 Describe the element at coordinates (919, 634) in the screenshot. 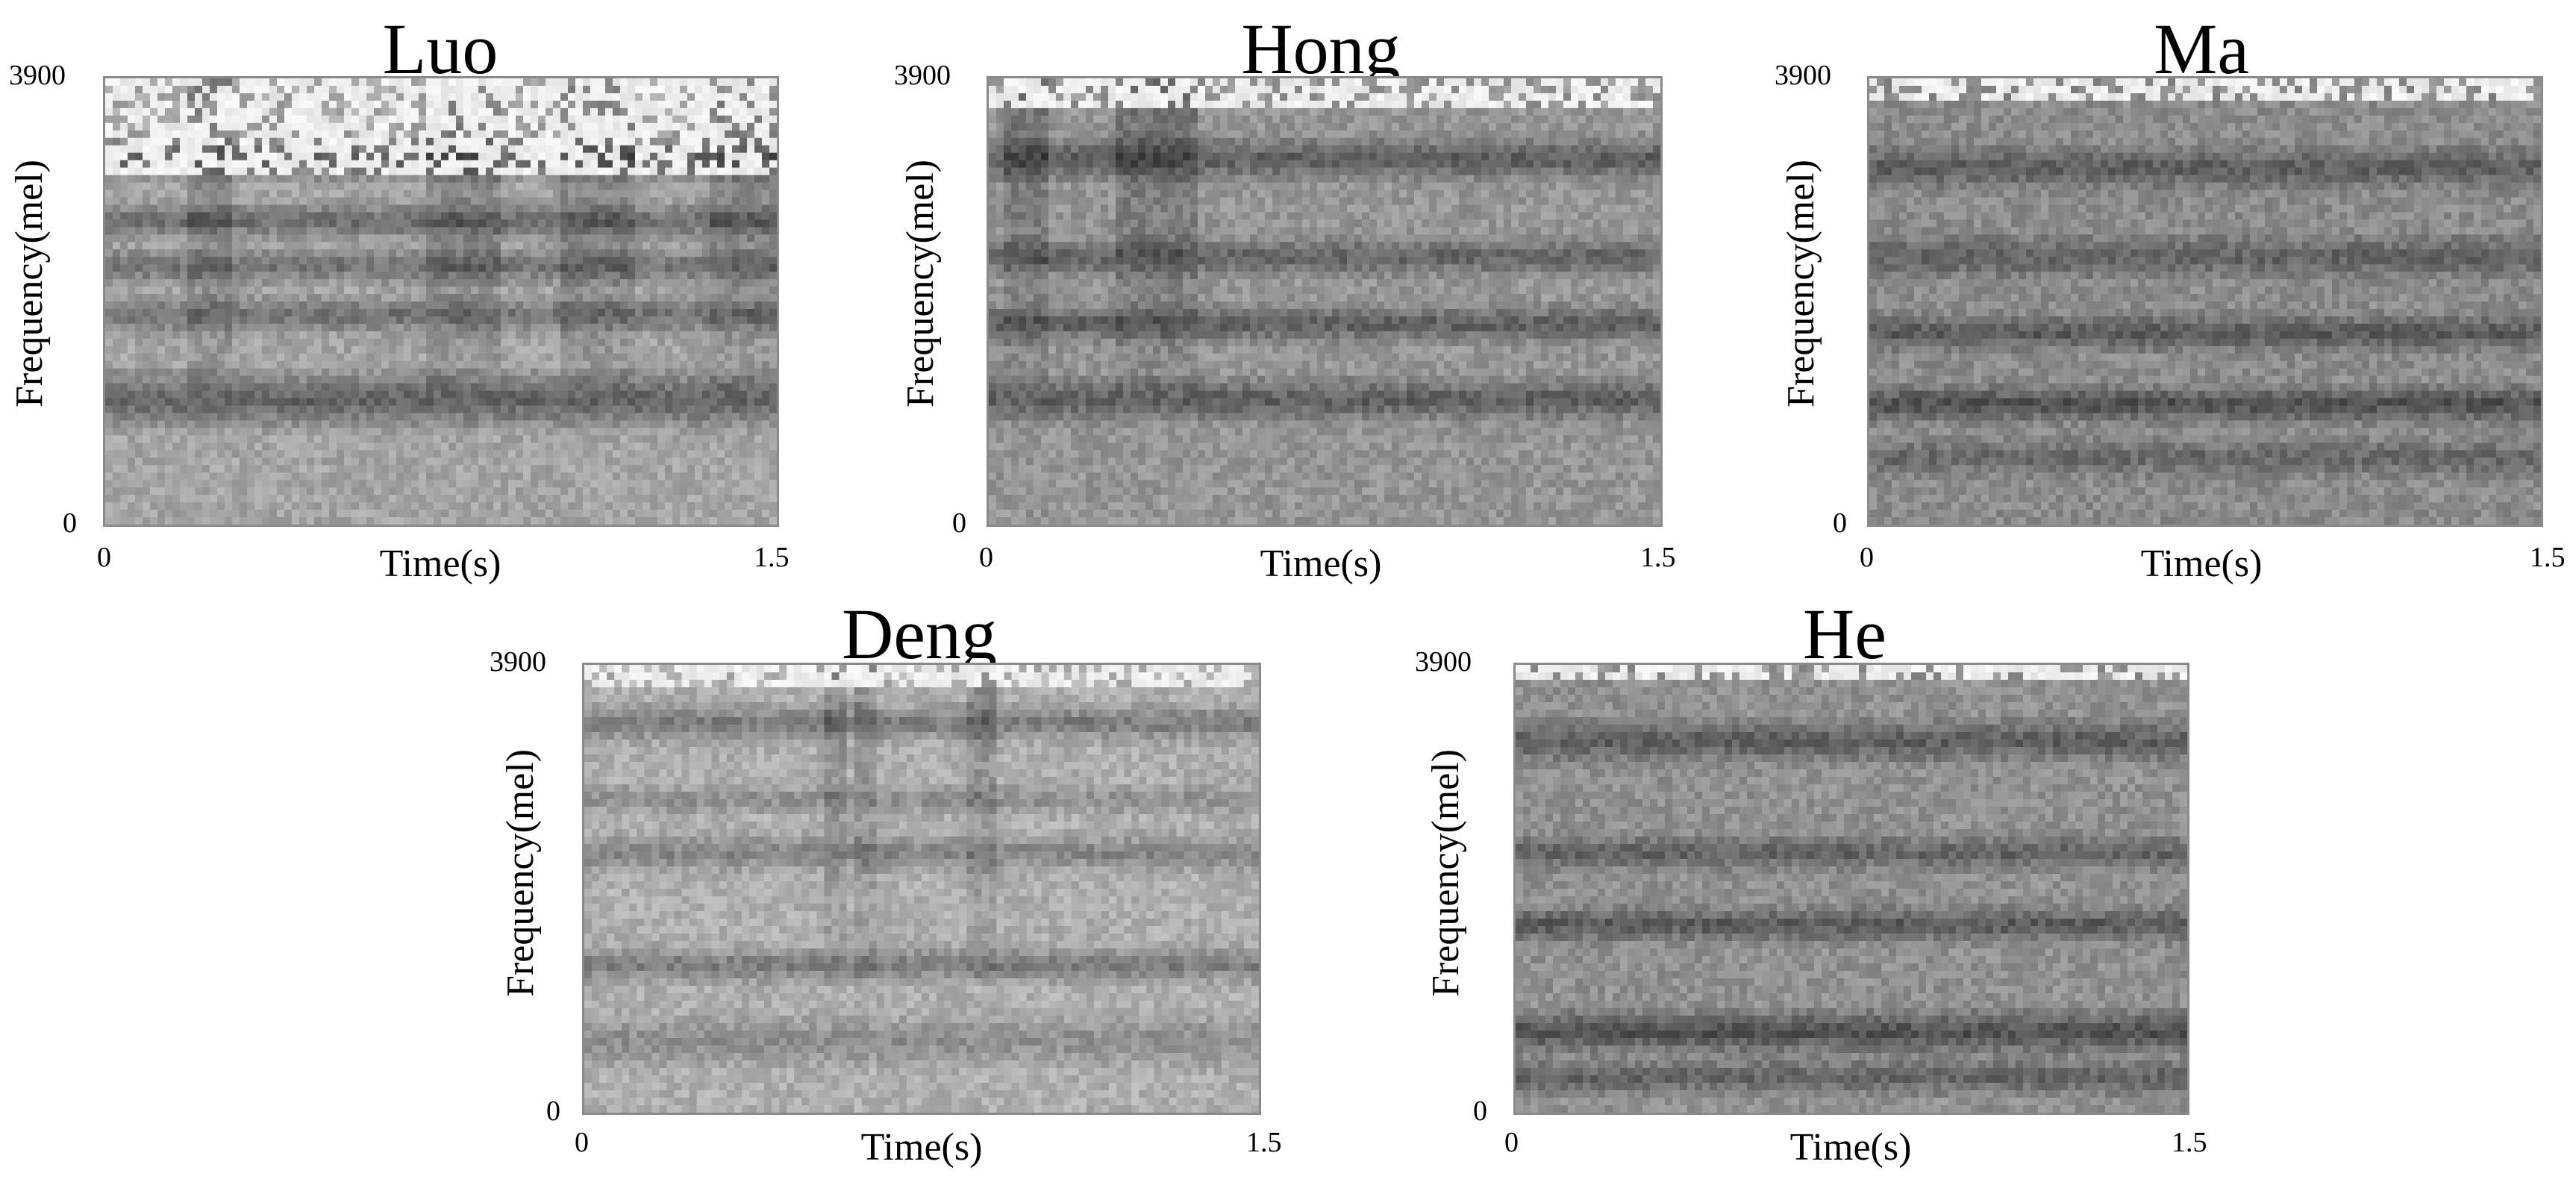

I see `panel-title: Deng` at that location.